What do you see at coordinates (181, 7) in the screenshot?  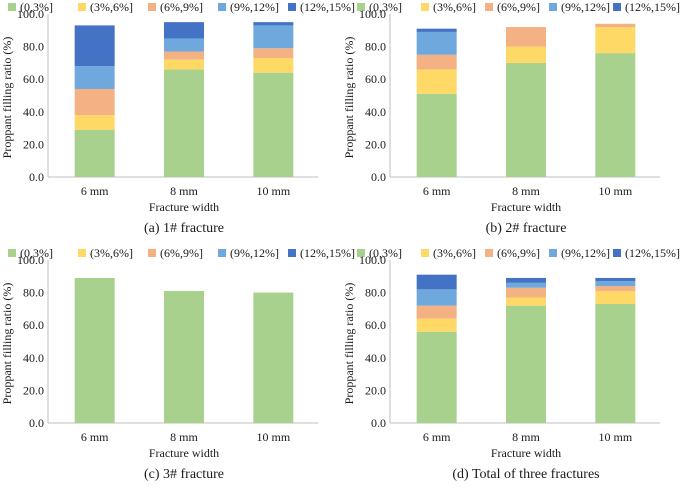 I see `legend-label-3: (6%,9%]` at bounding box center [181, 7].